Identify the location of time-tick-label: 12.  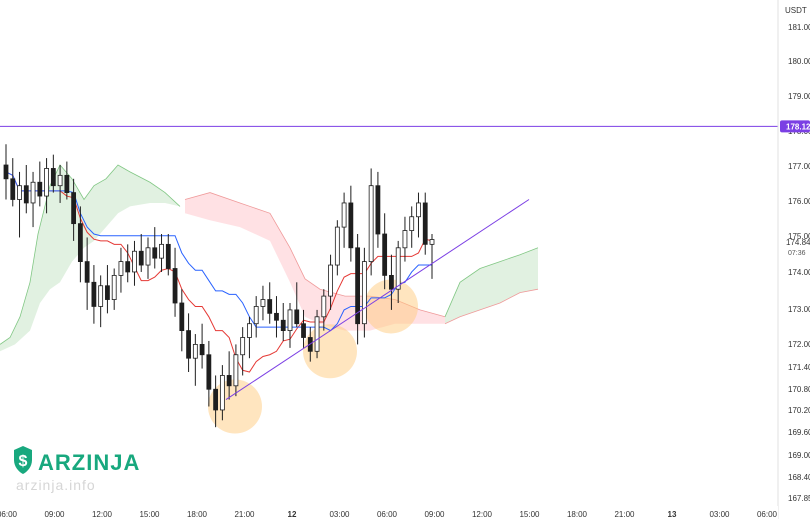
(292, 514).